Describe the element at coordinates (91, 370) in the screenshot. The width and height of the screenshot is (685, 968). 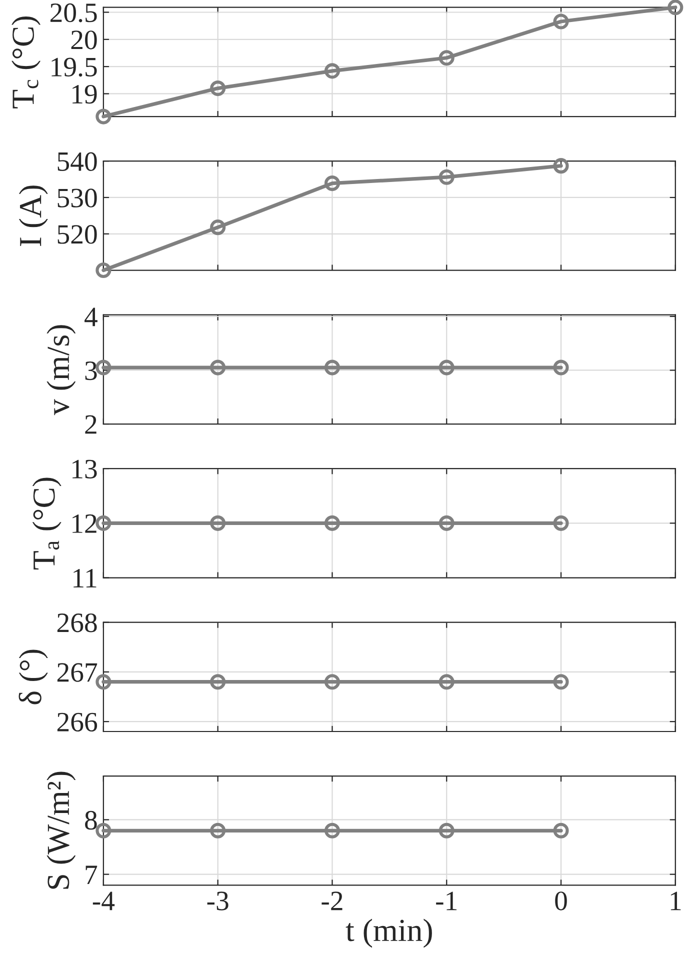
I see `y-tick-label: 3` at that location.